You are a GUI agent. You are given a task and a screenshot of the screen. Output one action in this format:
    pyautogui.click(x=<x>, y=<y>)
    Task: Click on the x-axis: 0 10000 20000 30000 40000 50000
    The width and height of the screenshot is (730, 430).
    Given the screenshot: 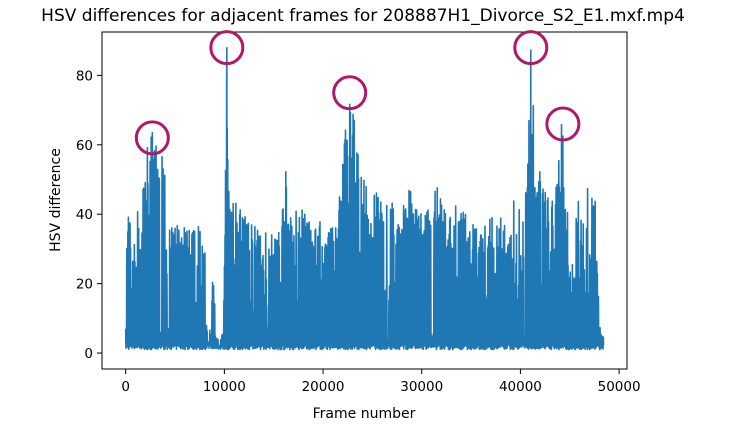 What is the action you would take?
    pyautogui.click(x=381, y=382)
    